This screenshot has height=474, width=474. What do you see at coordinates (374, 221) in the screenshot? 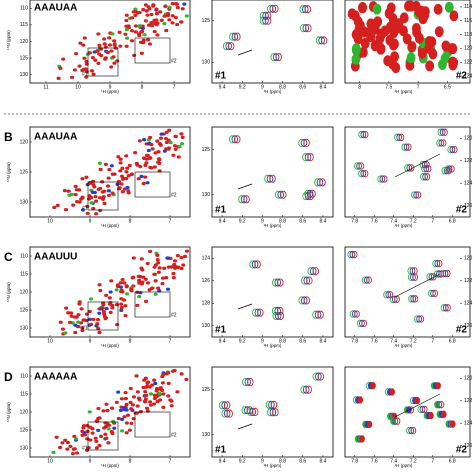
I see `x-tick-label: 7.6` at bounding box center [374, 221].